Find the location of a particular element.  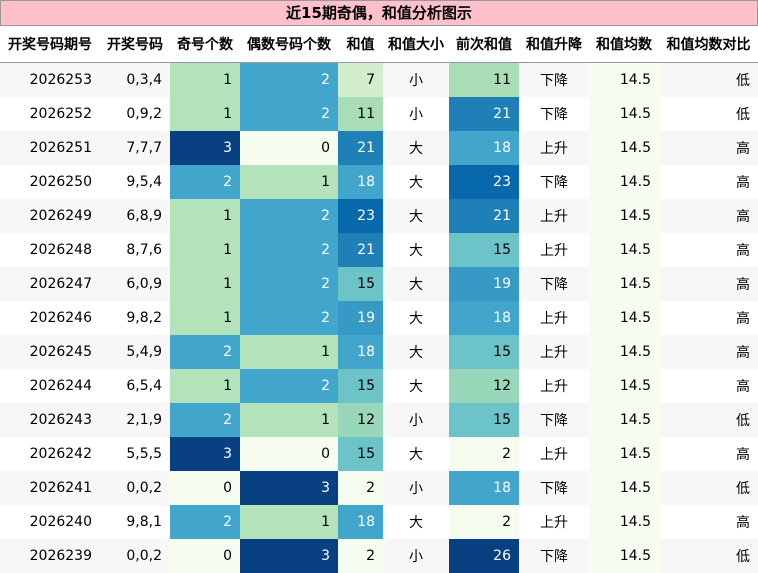

numbers-cell: 5,5,5 is located at coordinates (144, 454).